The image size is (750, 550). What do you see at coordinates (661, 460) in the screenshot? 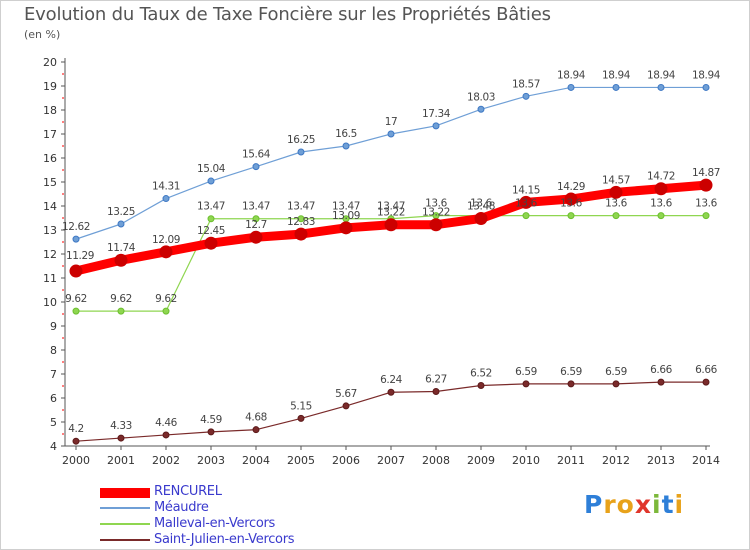
I see `x-tick-label: 2013` at bounding box center [661, 460].